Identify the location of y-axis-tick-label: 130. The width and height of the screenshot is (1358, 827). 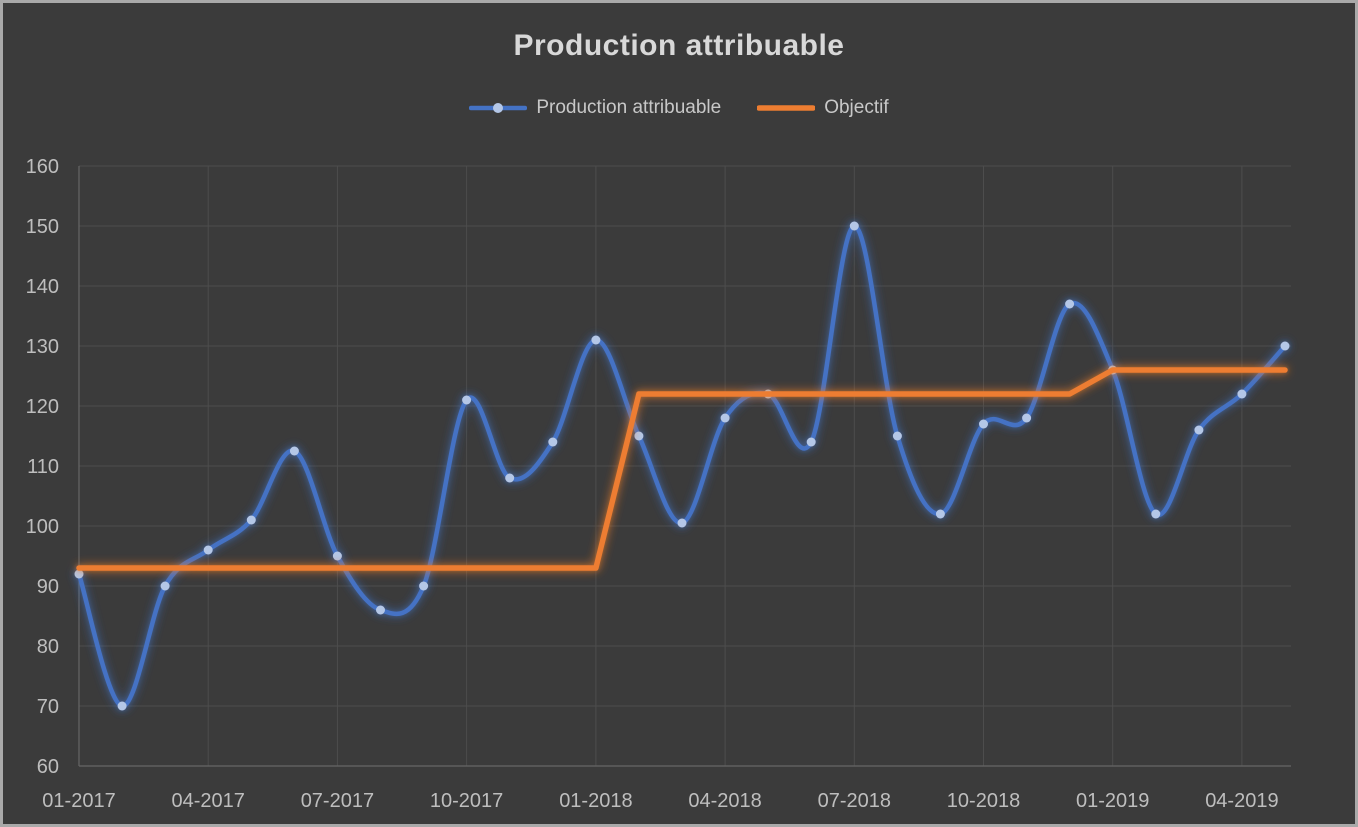
(42, 347).